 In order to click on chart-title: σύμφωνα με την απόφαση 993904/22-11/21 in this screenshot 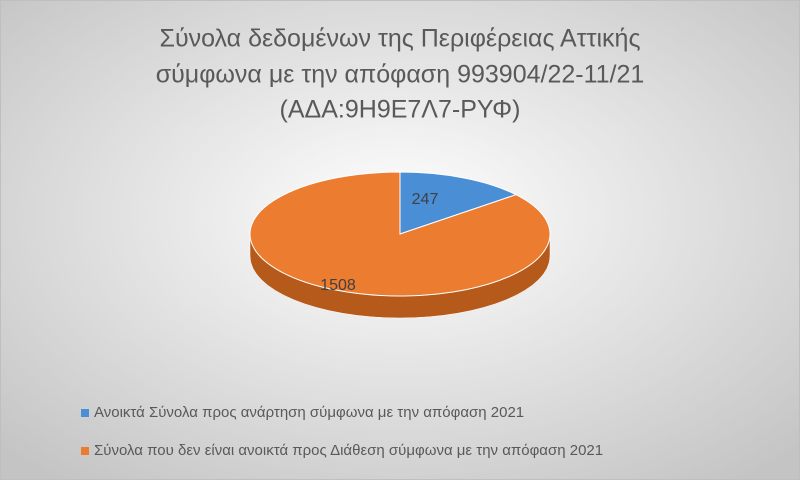, I will do `click(400, 75)`.